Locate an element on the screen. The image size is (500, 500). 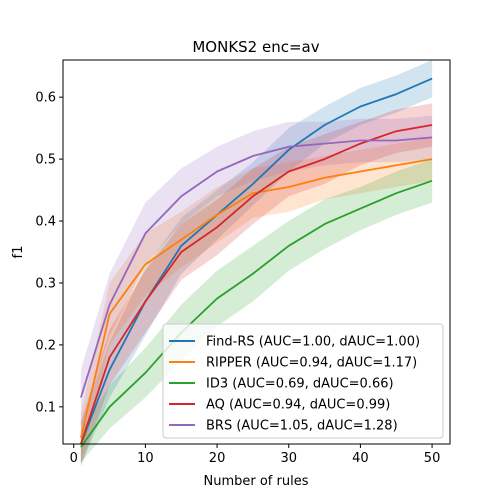
legend-label-5: BRS (AUC=1.05, dAUC=1.28) is located at coordinates (302, 426).